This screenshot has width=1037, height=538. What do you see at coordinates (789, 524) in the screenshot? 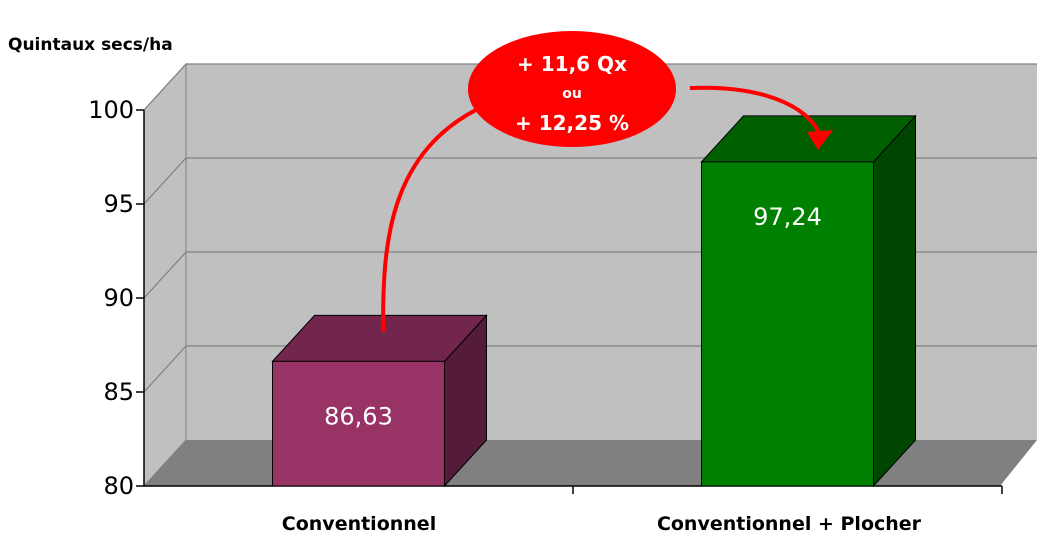
I see `category-label: Conventionnel + Plocher` at bounding box center [789, 524].